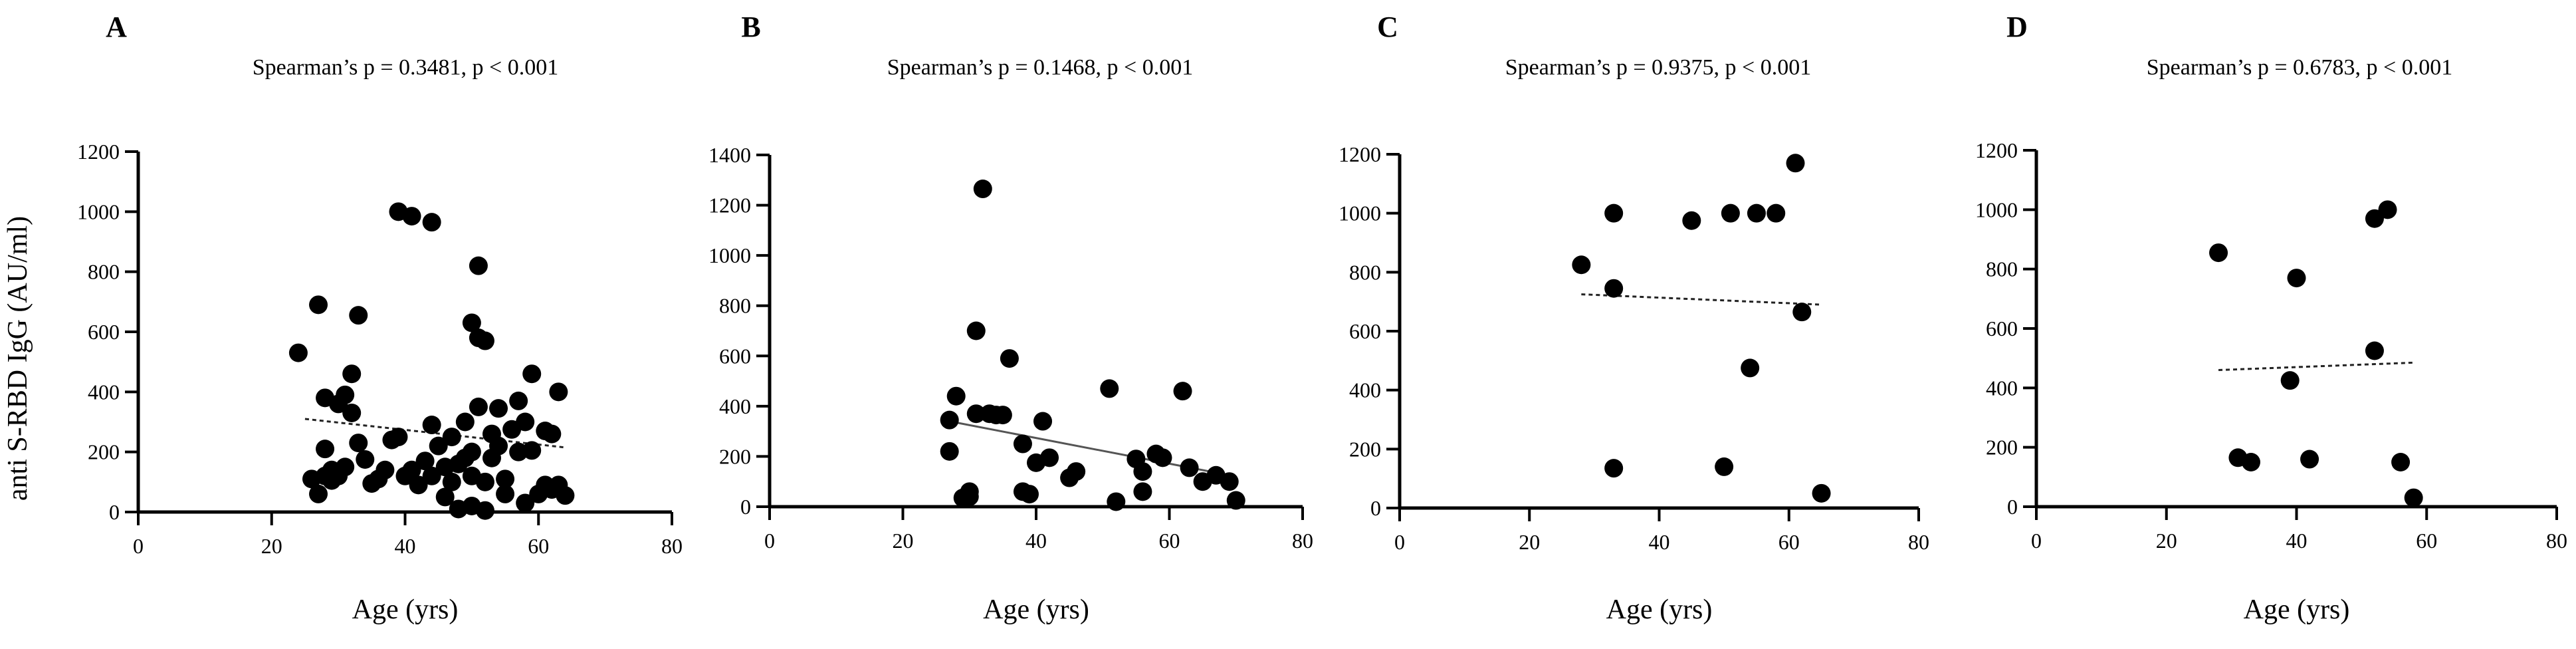 The width and height of the screenshot is (2576, 649). Describe the element at coordinates (405, 609) in the screenshot. I see `x-axis-label: Age (yrs)` at that location.